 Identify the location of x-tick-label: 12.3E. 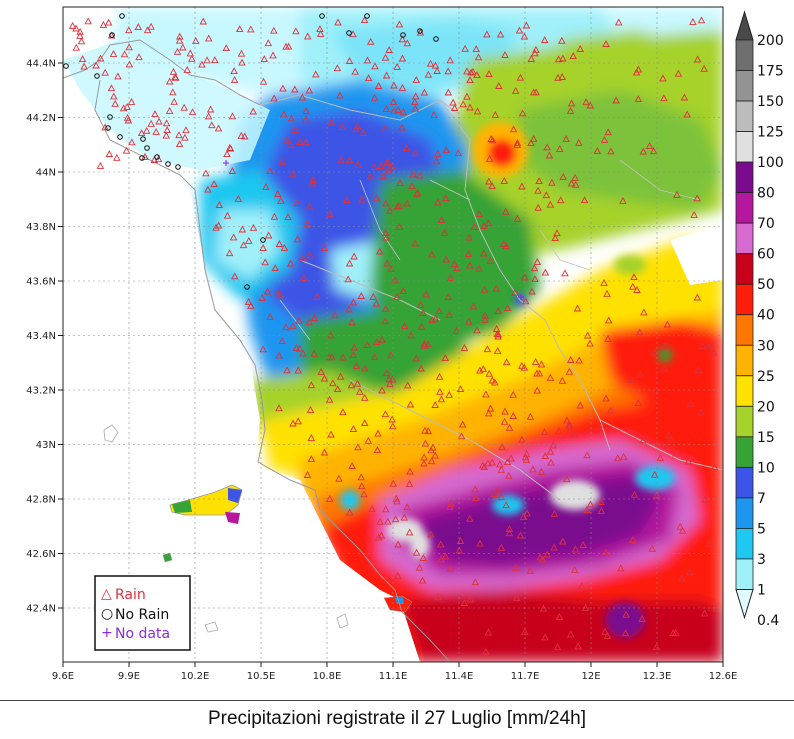
(657, 676).